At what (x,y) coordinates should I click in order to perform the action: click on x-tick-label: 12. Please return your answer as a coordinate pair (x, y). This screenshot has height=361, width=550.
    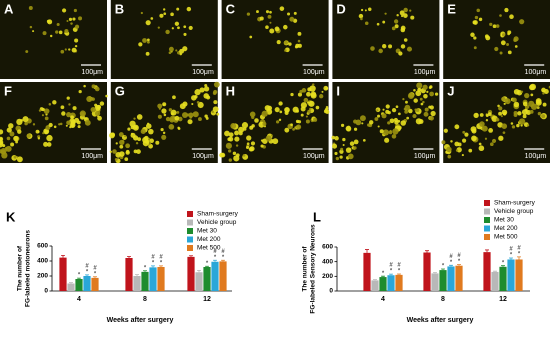
    Looking at the image, I should click on (207, 299).